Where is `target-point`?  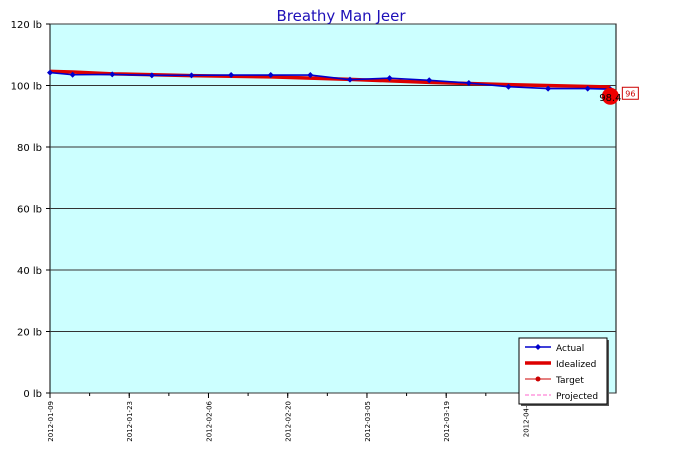
target-point is located at coordinates (610, 96).